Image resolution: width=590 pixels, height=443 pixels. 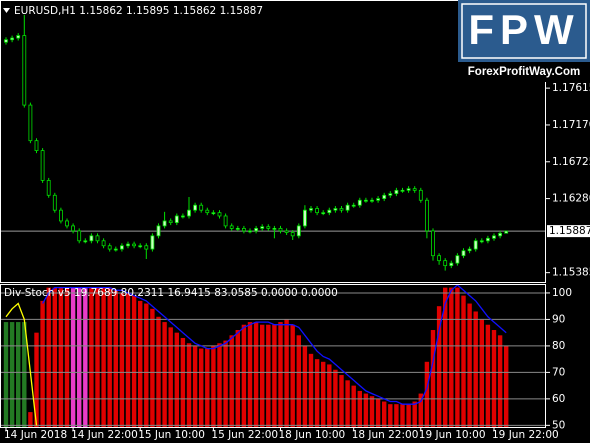 I want to click on logo-box, so click(x=524, y=31).